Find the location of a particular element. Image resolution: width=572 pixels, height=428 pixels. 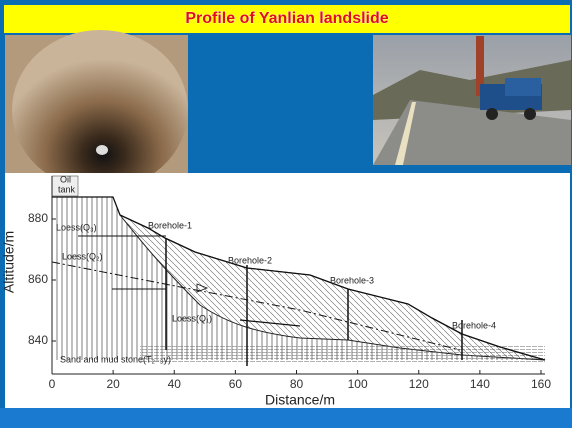

x-axis-label: Distance/m is located at coordinates (300, 400).